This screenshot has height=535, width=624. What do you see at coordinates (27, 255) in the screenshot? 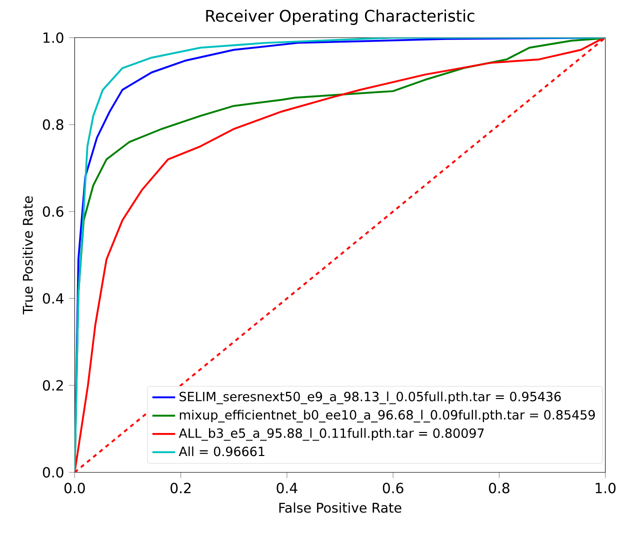
I see `y-axis-title: True Positive Rate` at bounding box center [27, 255].